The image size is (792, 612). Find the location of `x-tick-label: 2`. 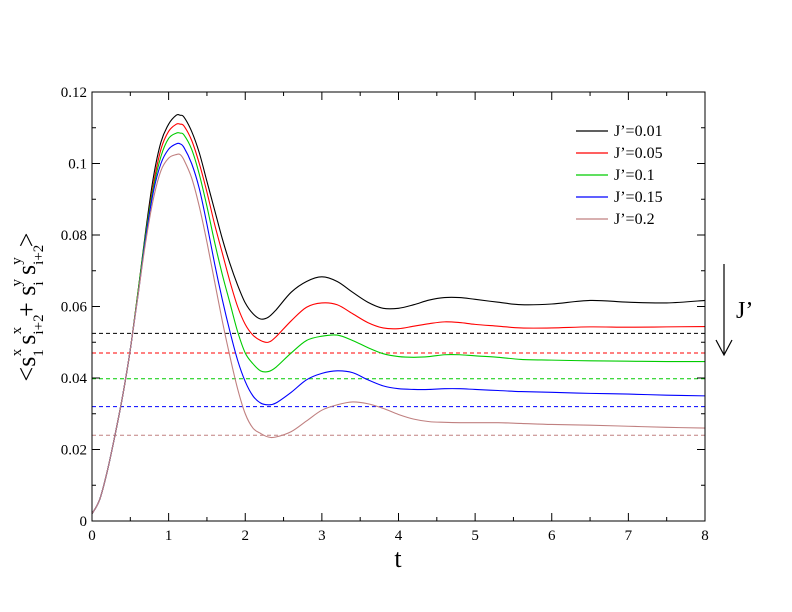

x-tick-label: 2 is located at coordinates (246, 536).